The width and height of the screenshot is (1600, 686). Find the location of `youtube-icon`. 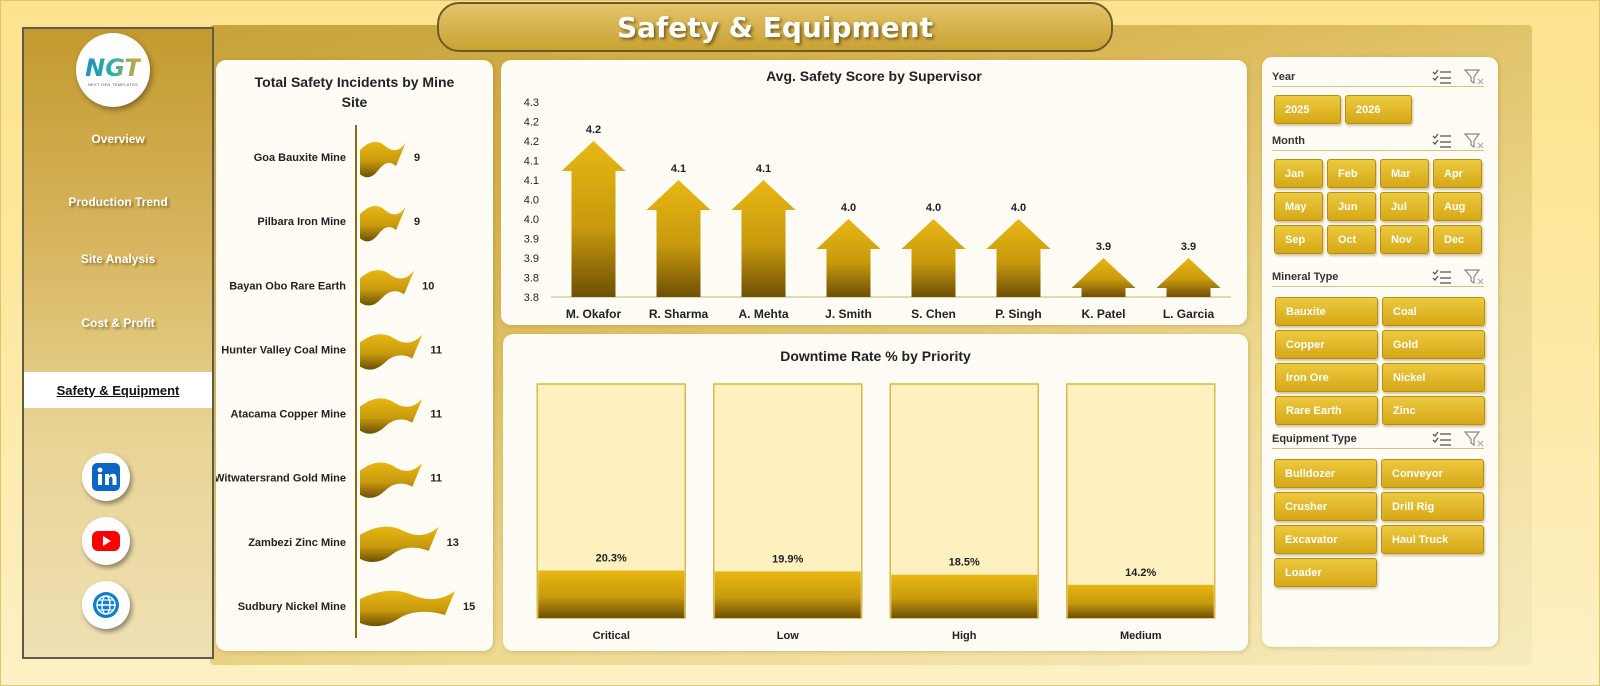

youtube-icon is located at coordinates (106, 541).